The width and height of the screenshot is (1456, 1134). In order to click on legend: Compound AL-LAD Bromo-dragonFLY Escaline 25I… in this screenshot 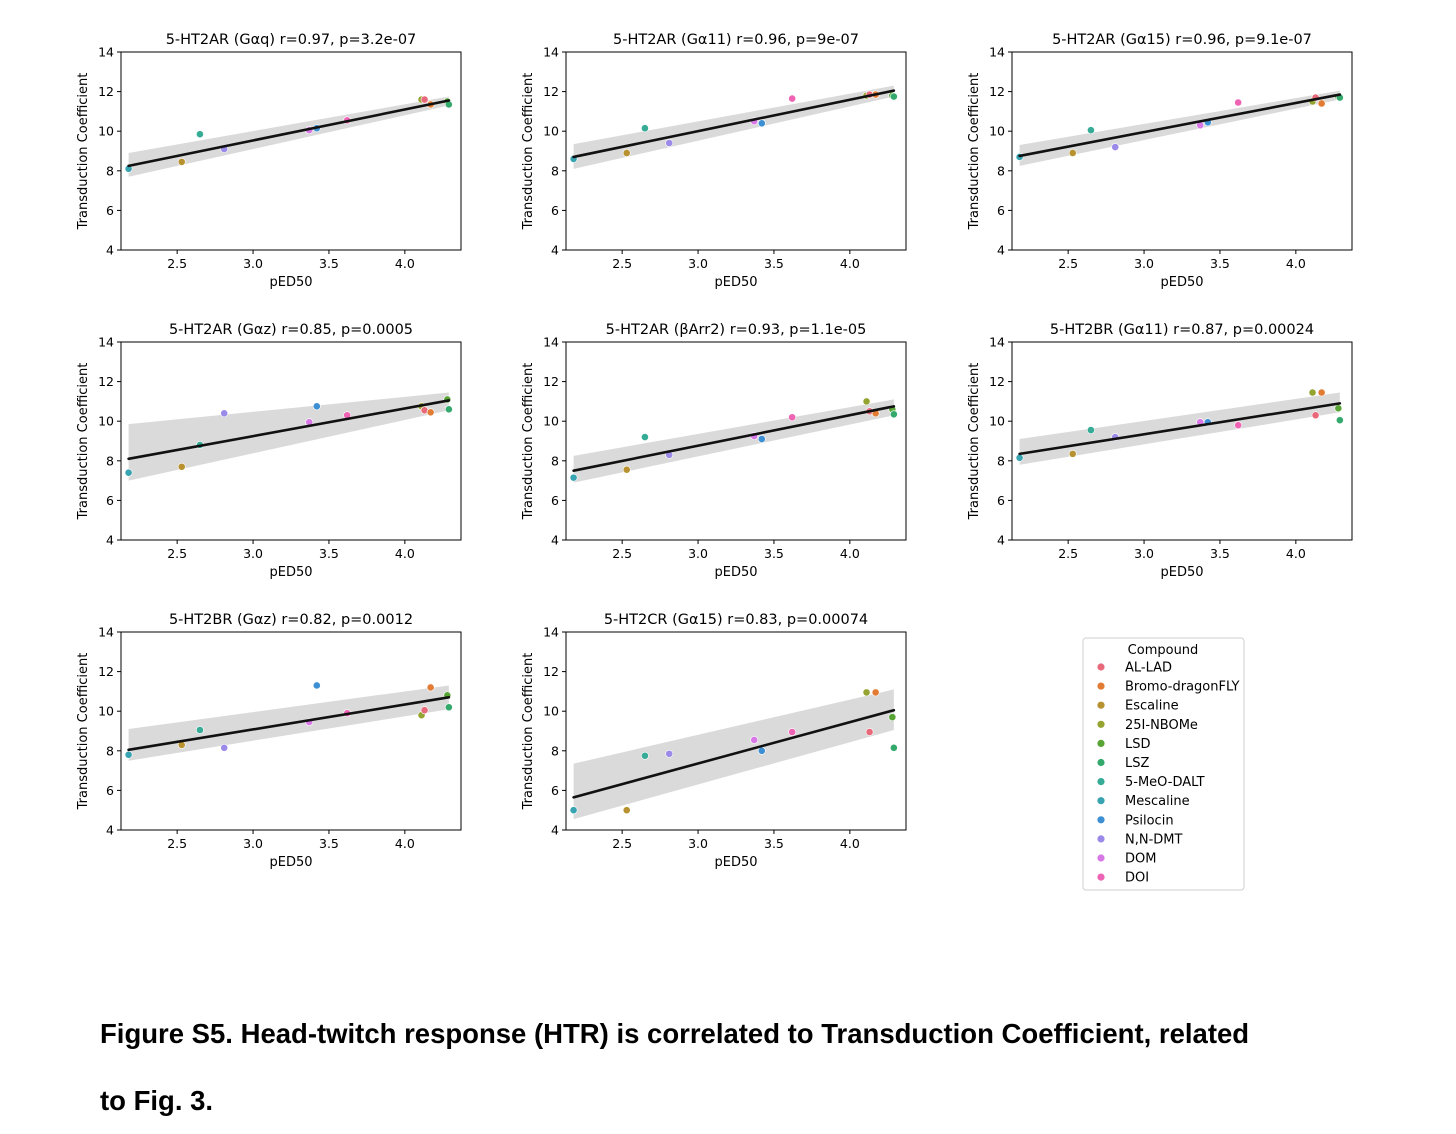, I will do `click(1163, 764)`.